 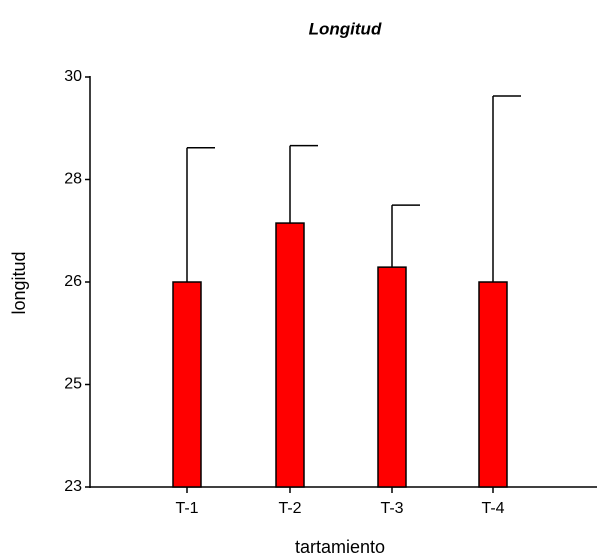 What do you see at coordinates (73, 76) in the screenshot?
I see `y-tick-label: 30` at bounding box center [73, 76].